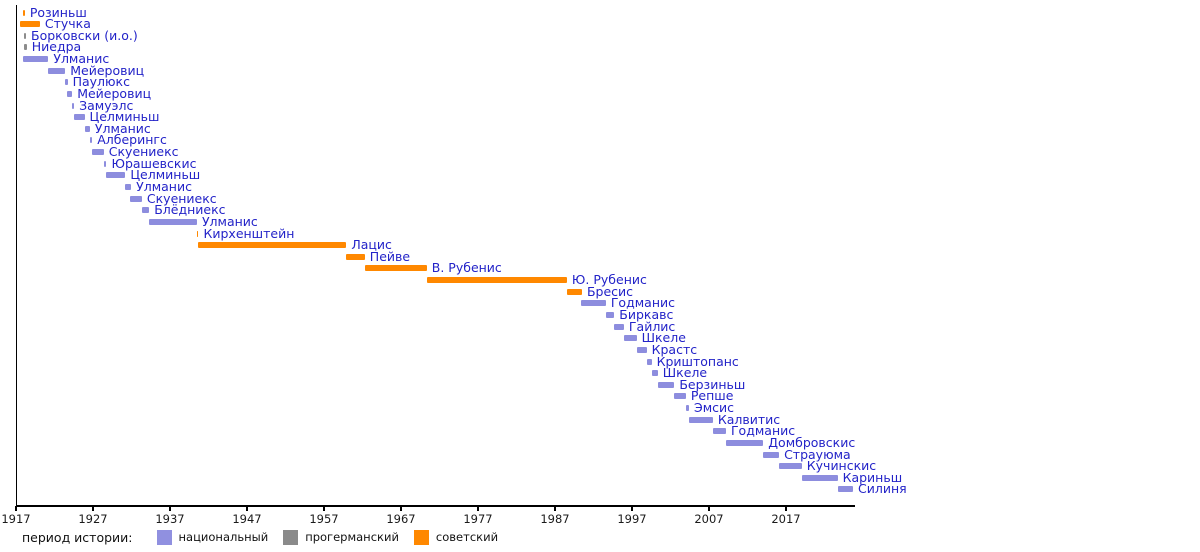  Describe the element at coordinates (190, 210) in the screenshot. I see `term-label: Блёдниекс` at that location.